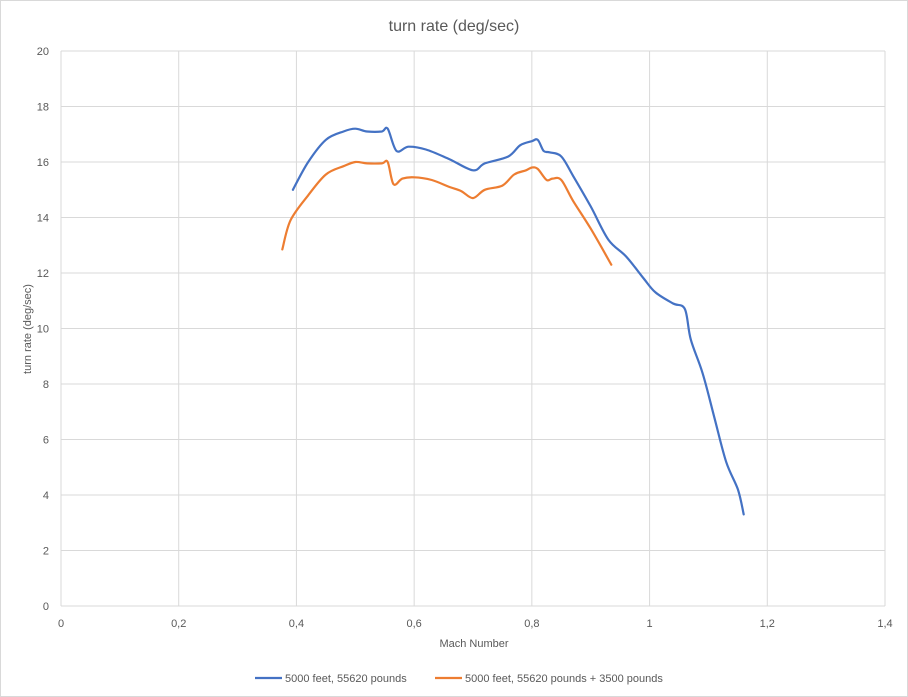 The height and width of the screenshot is (697, 908). I want to click on legend-label-1: 5000 feet, 55620 pounds, so click(346, 679).